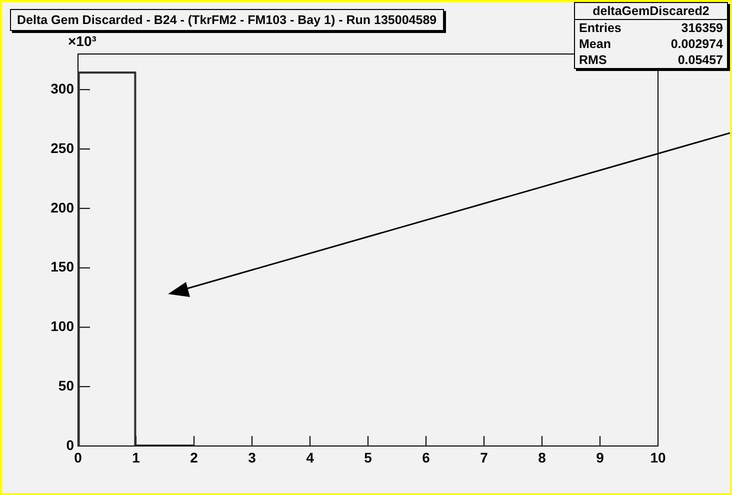 The height and width of the screenshot is (495, 732). Describe the element at coordinates (542, 457) in the screenshot. I see `x-tick-label: 8` at that location.